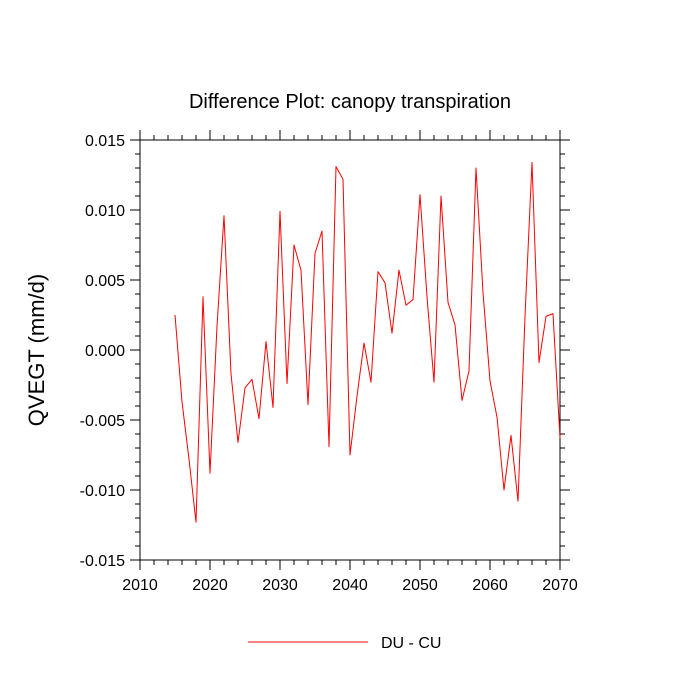 This screenshot has height=700, width=700. Describe the element at coordinates (105, 141) in the screenshot. I see `y-tick-label: 0.015` at that location.